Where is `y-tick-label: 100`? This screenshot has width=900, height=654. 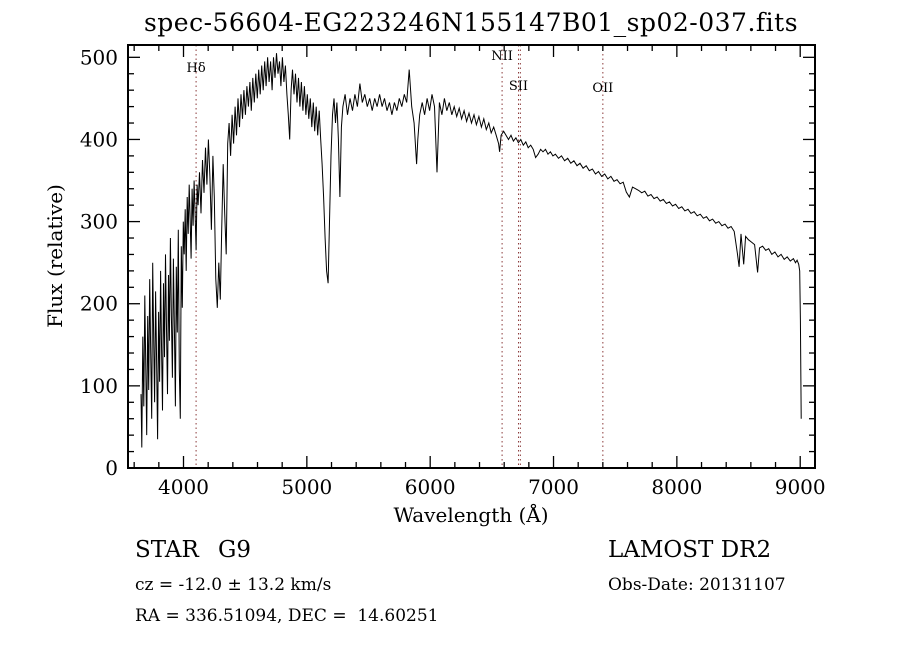 y-tick-label: 100 is located at coordinates (99, 386).